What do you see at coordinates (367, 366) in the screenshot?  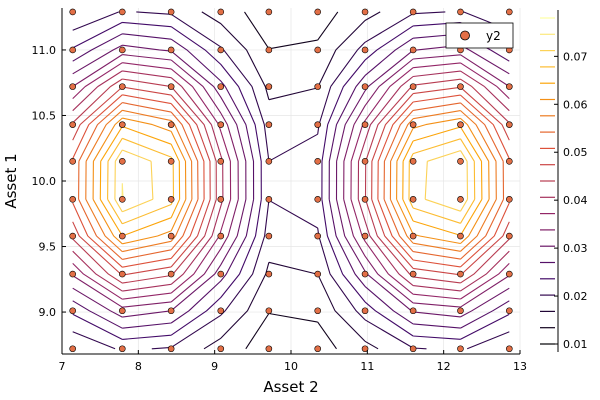 I see `x-tick-label: 11` at bounding box center [367, 366].